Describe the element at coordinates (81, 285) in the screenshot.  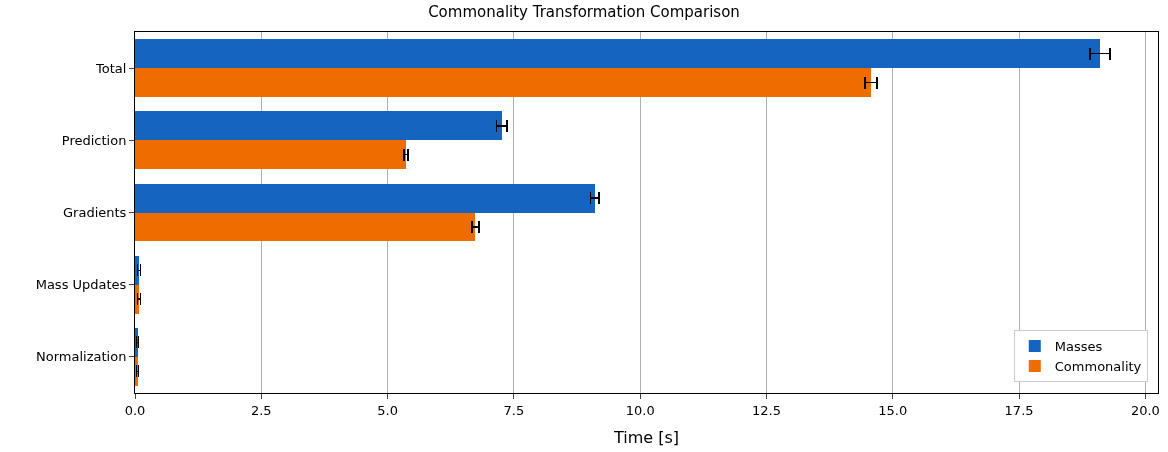
I see `y-tick-label: Mass Updates` at that location.